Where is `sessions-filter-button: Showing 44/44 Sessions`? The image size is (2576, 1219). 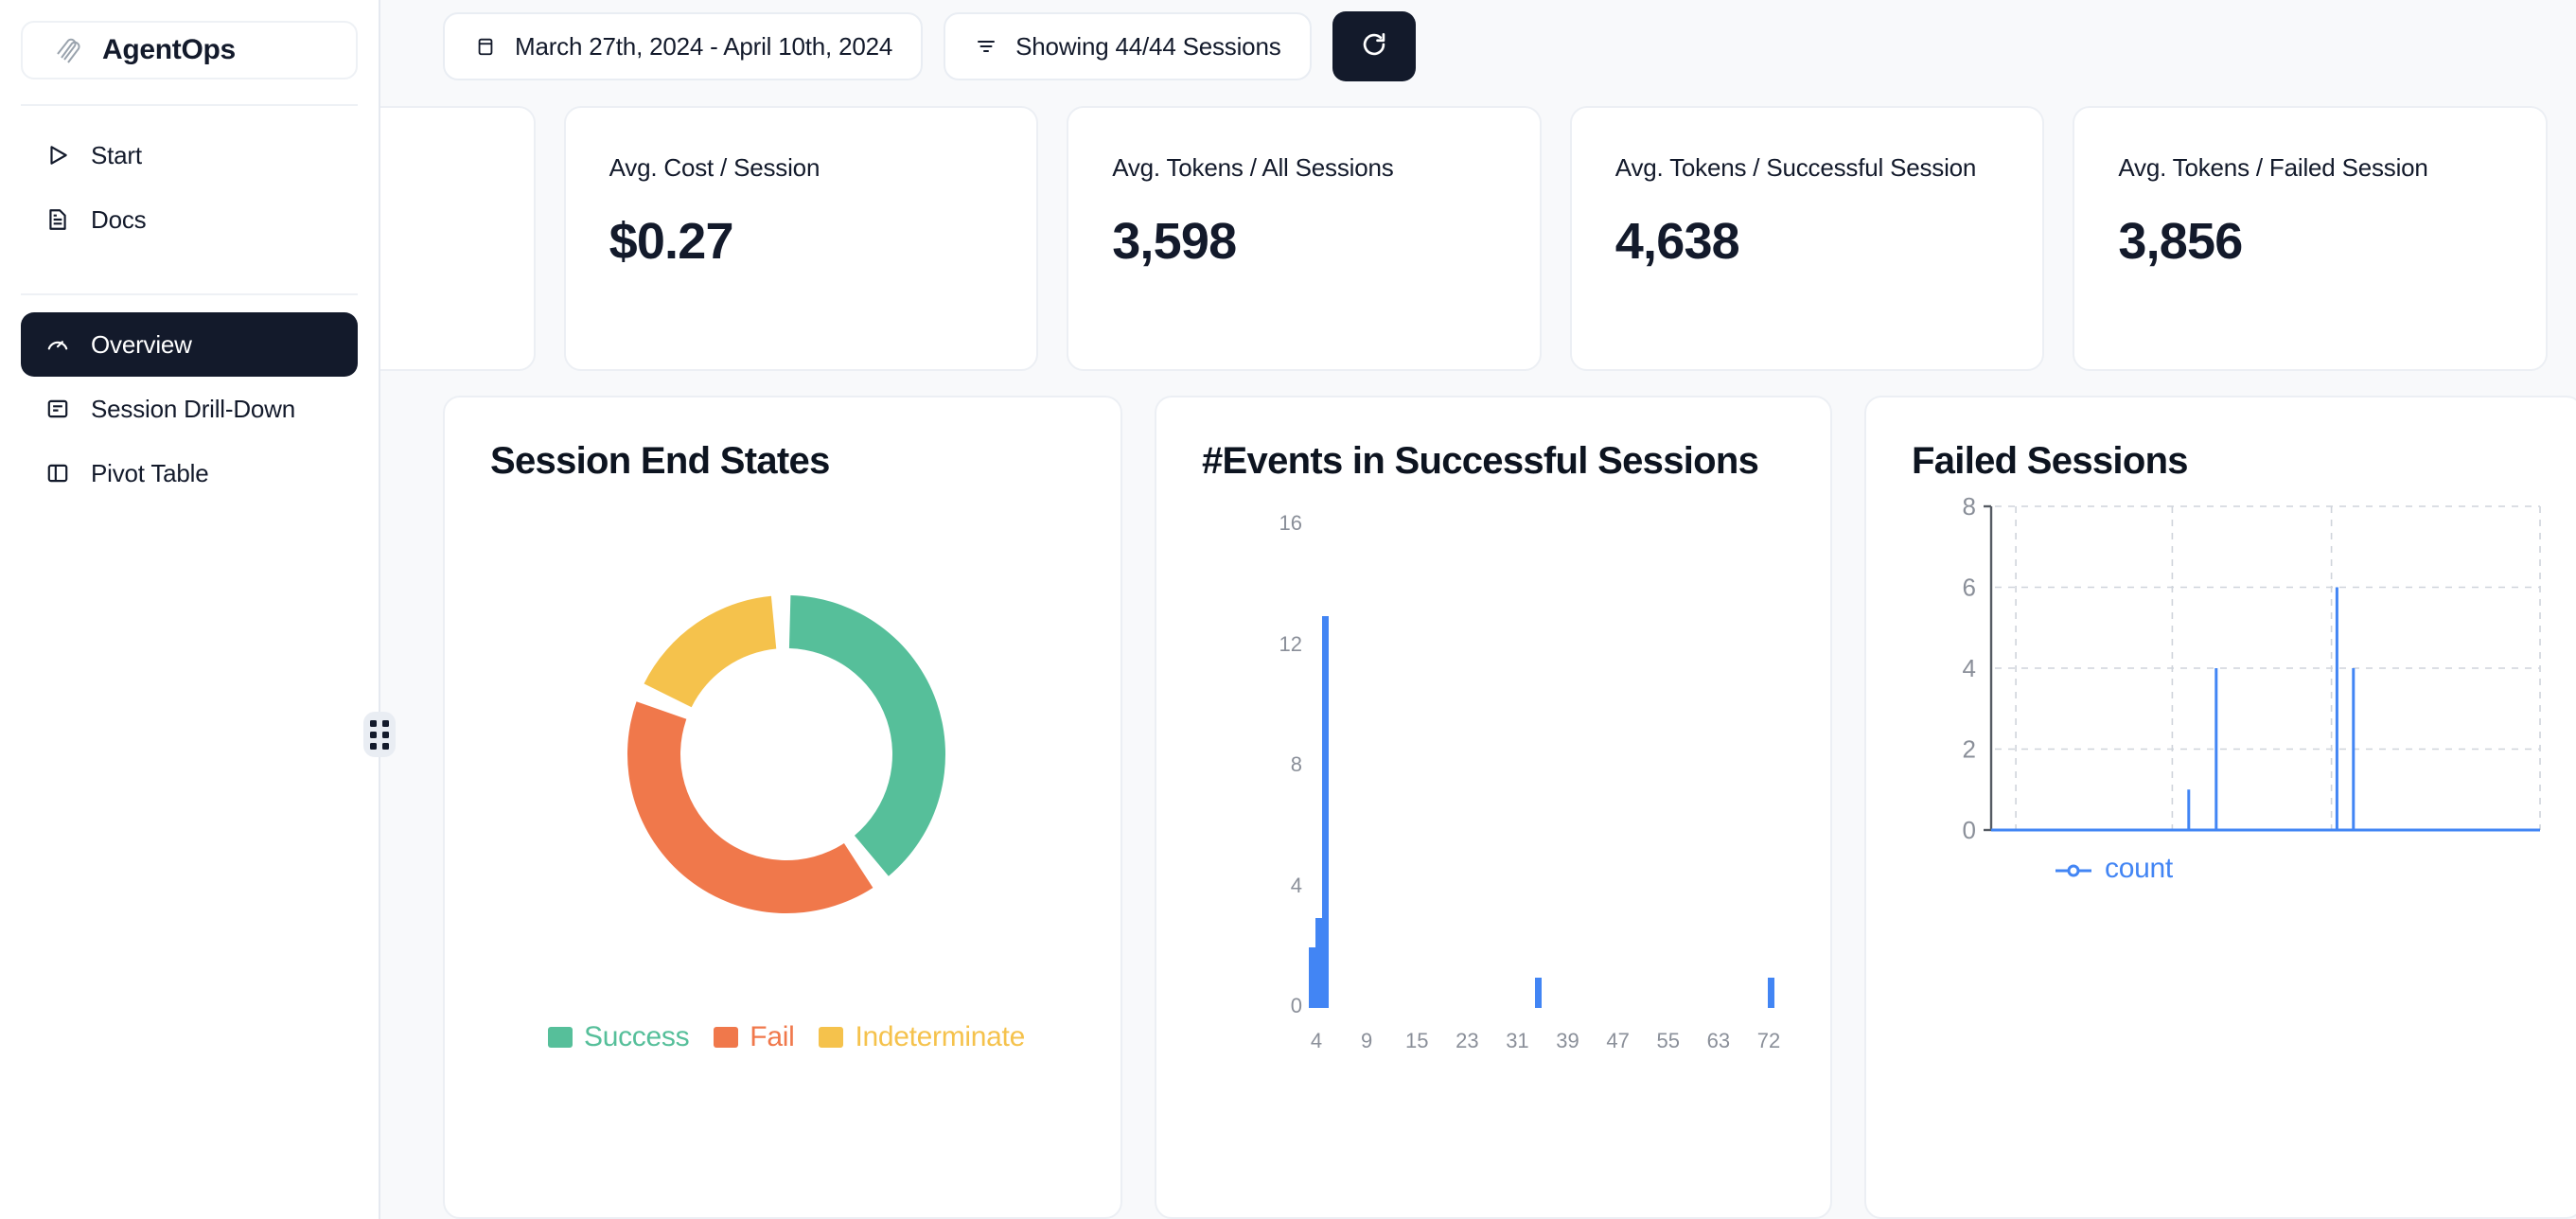
sessions-filter-button: Showing 44/44 Sessions is located at coordinates (1128, 46).